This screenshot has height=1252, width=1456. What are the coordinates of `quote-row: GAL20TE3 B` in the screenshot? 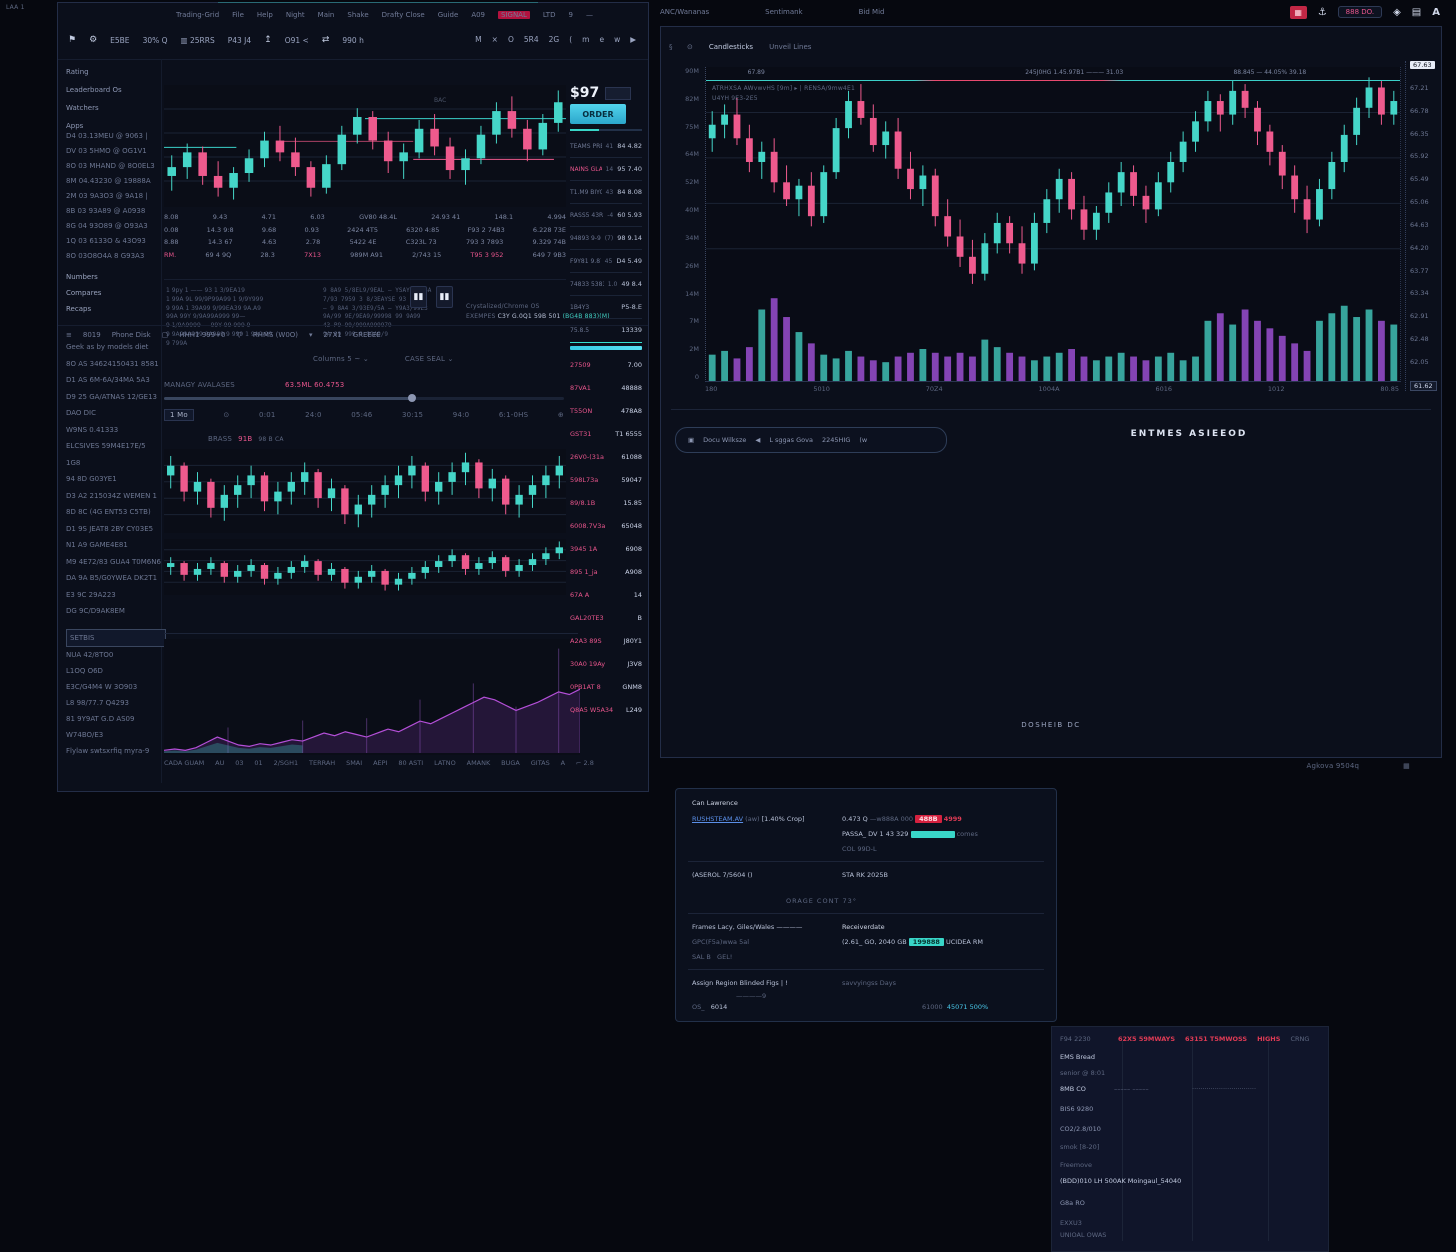 It's located at (606, 617).